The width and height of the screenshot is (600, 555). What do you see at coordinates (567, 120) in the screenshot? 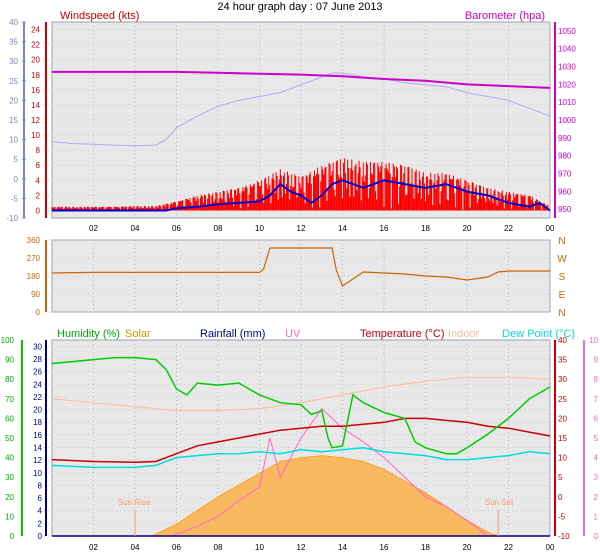
I see `y-tick-label-baro: 1000` at bounding box center [567, 120].